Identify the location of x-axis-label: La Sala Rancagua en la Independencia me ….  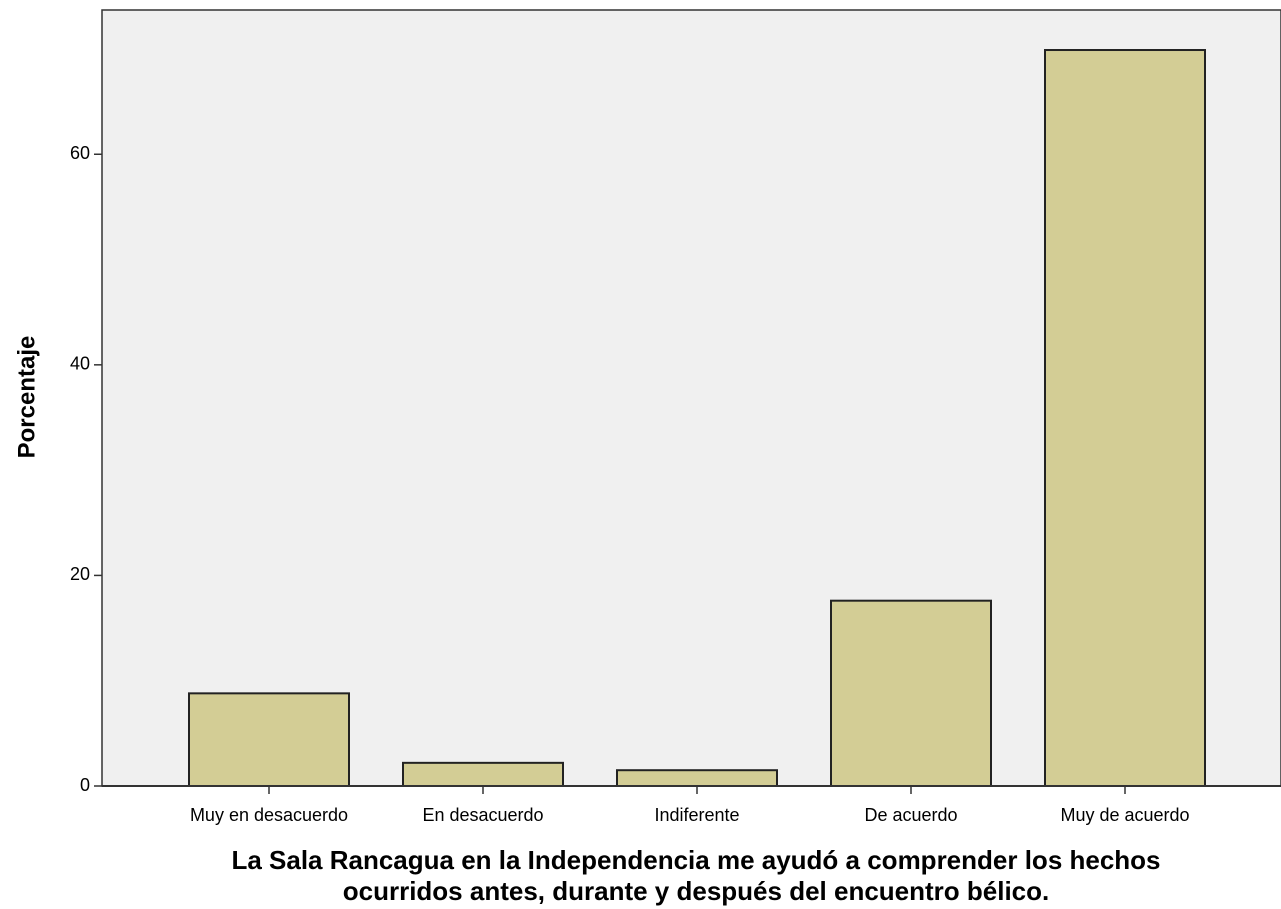
(695, 860).